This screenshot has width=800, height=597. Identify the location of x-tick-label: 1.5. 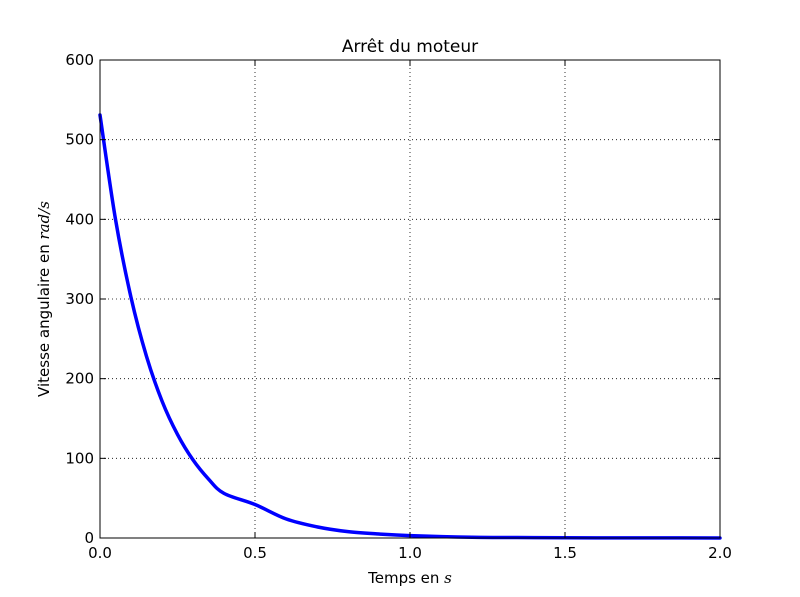
(565, 553).